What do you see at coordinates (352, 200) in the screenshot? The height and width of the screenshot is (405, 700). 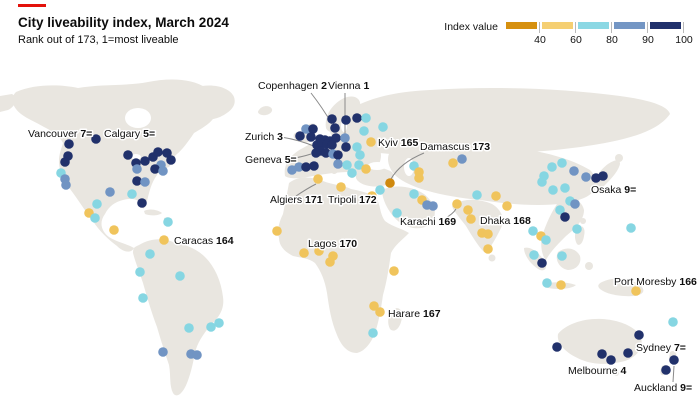 I see `city-label: Tripoli 172` at bounding box center [352, 200].